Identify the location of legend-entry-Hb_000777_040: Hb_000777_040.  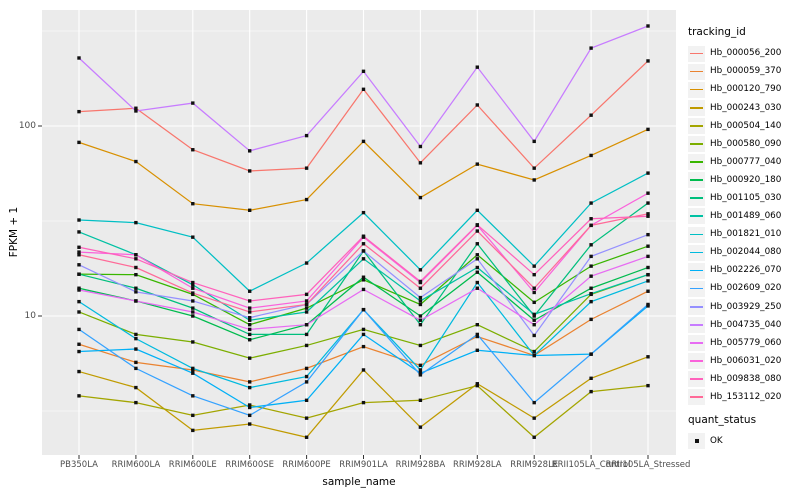
(743, 162).